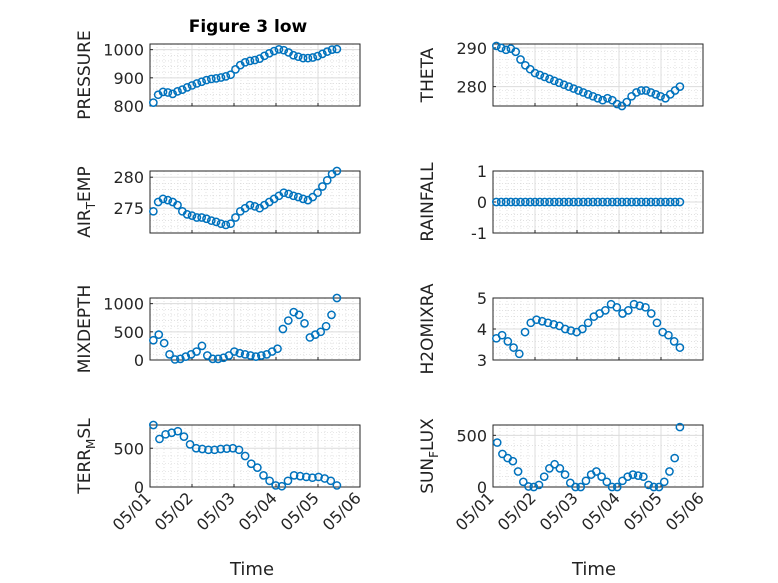 The width and height of the screenshot is (778, 583). Describe the element at coordinates (601, 511) in the screenshot. I see `x-tick-label: 05/04` at that location.